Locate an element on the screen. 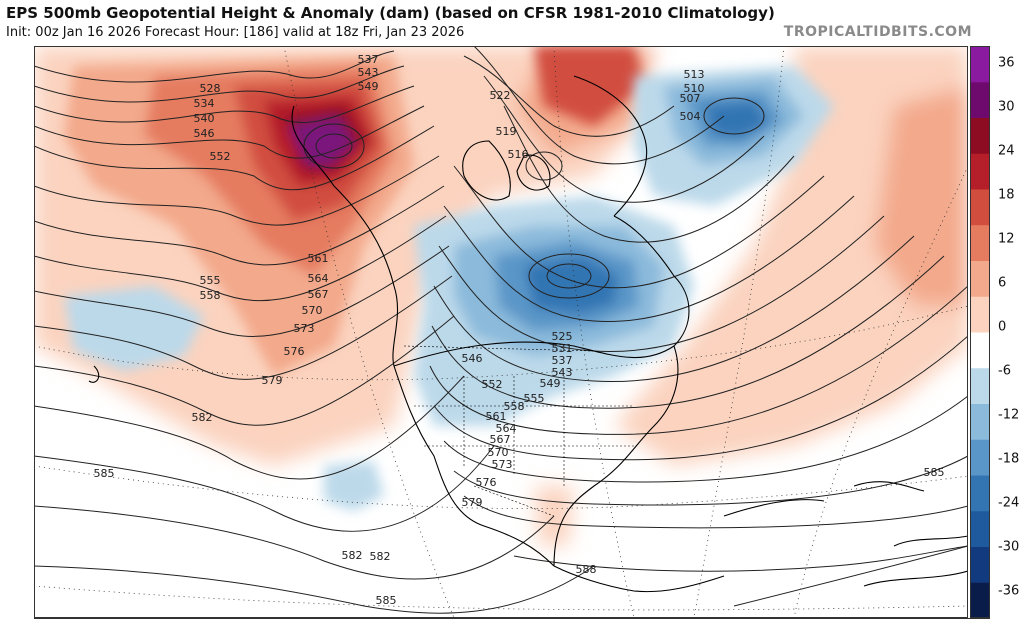 The width and height of the screenshot is (1024, 638). colorbar-tick-label: -30 is located at coordinates (1009, 547).